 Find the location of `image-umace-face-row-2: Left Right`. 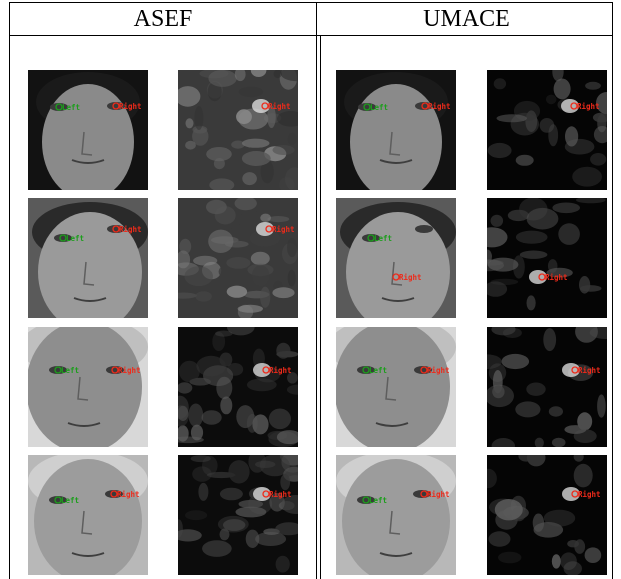

image-umace-face-row-2: Left Right is located at coordinates (396, 258).